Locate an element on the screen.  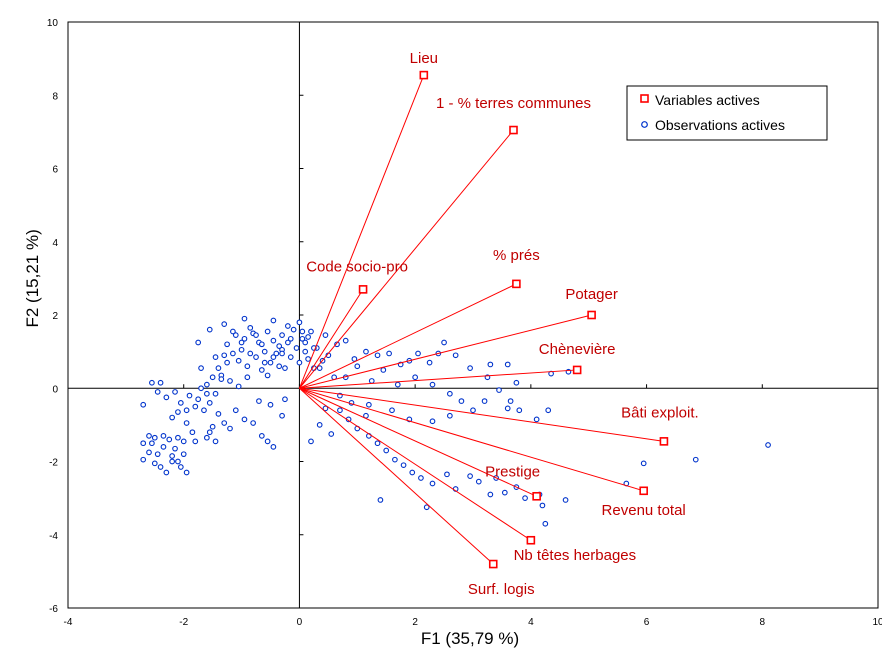
variable-label: Lieu is located at coordinates (424, 58).